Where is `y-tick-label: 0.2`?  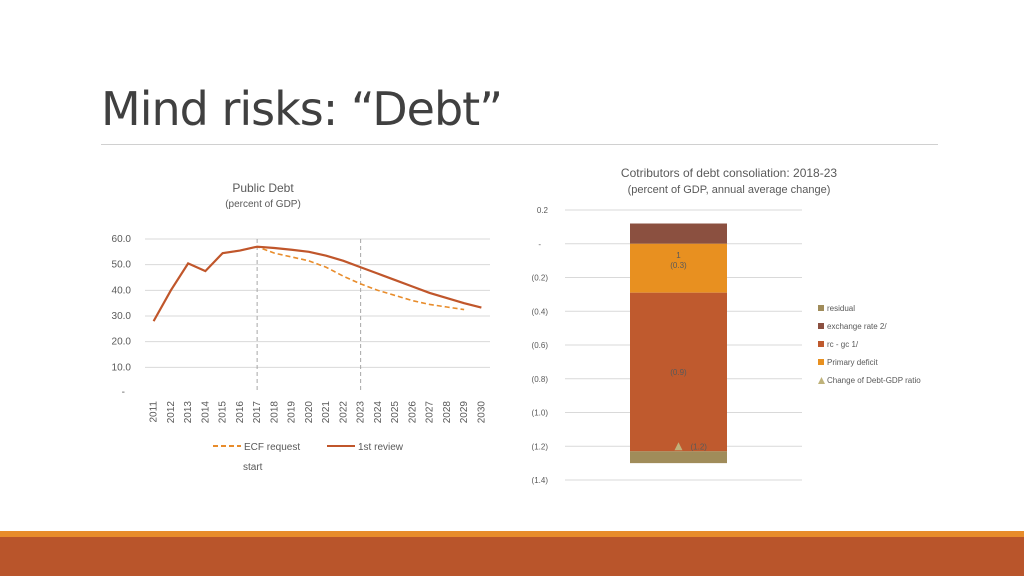
y-tick-label: 0.2 is located at coordinates (543, 210).